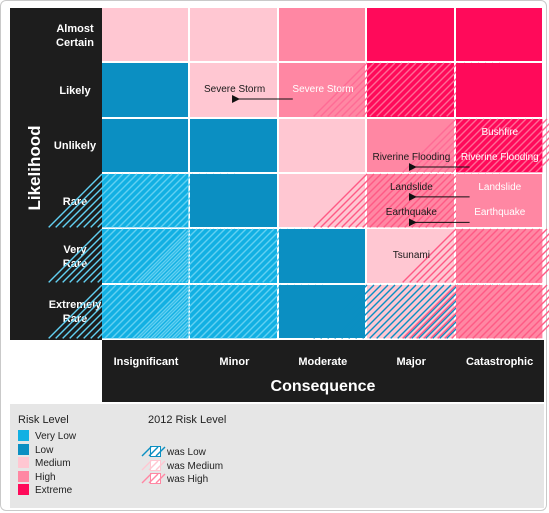 The height and width of the screenshot is (513, 549). Describe the element at coordinates (43, 420) in the screenshot. I see `risk-level-legend-title: Risk Level` at that location.